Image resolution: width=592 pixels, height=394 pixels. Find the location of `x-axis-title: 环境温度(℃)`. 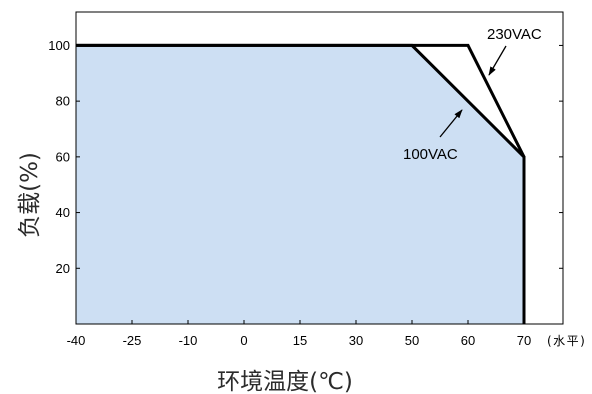

x-axis-title: 环境温度(℃) is located at coordinates (285, 381).